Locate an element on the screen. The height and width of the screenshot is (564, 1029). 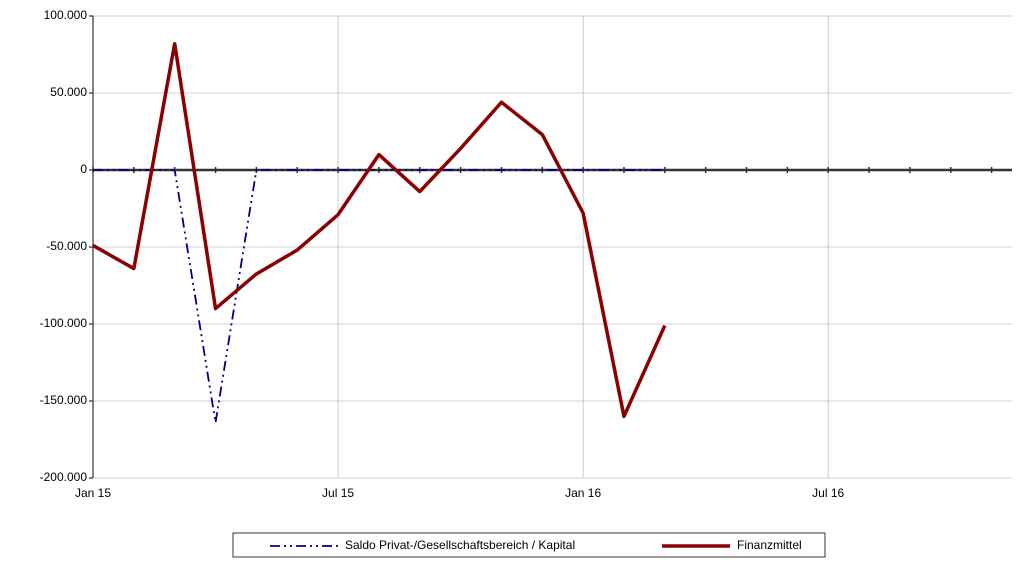
x-tick-label: Jul 15 is located at coordinates (338, 493).